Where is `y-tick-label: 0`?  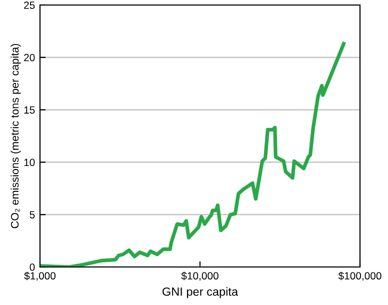 y-tick-label: 0 is located at coordinates (32, 267).